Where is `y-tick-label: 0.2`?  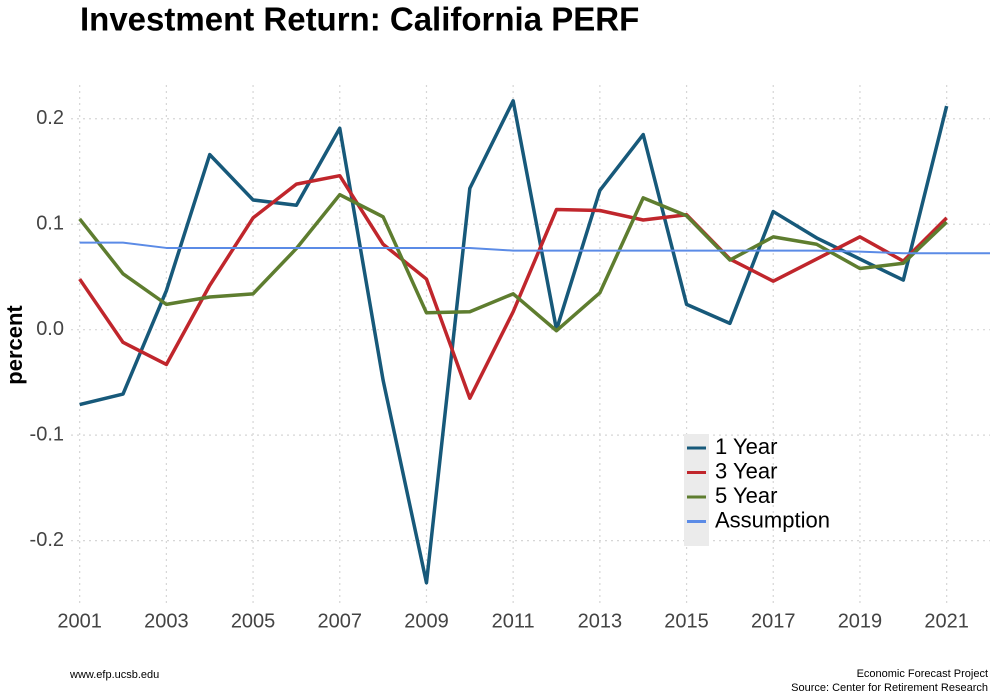
y-tick-label: 0.2 is located at coordinates (50, 118).